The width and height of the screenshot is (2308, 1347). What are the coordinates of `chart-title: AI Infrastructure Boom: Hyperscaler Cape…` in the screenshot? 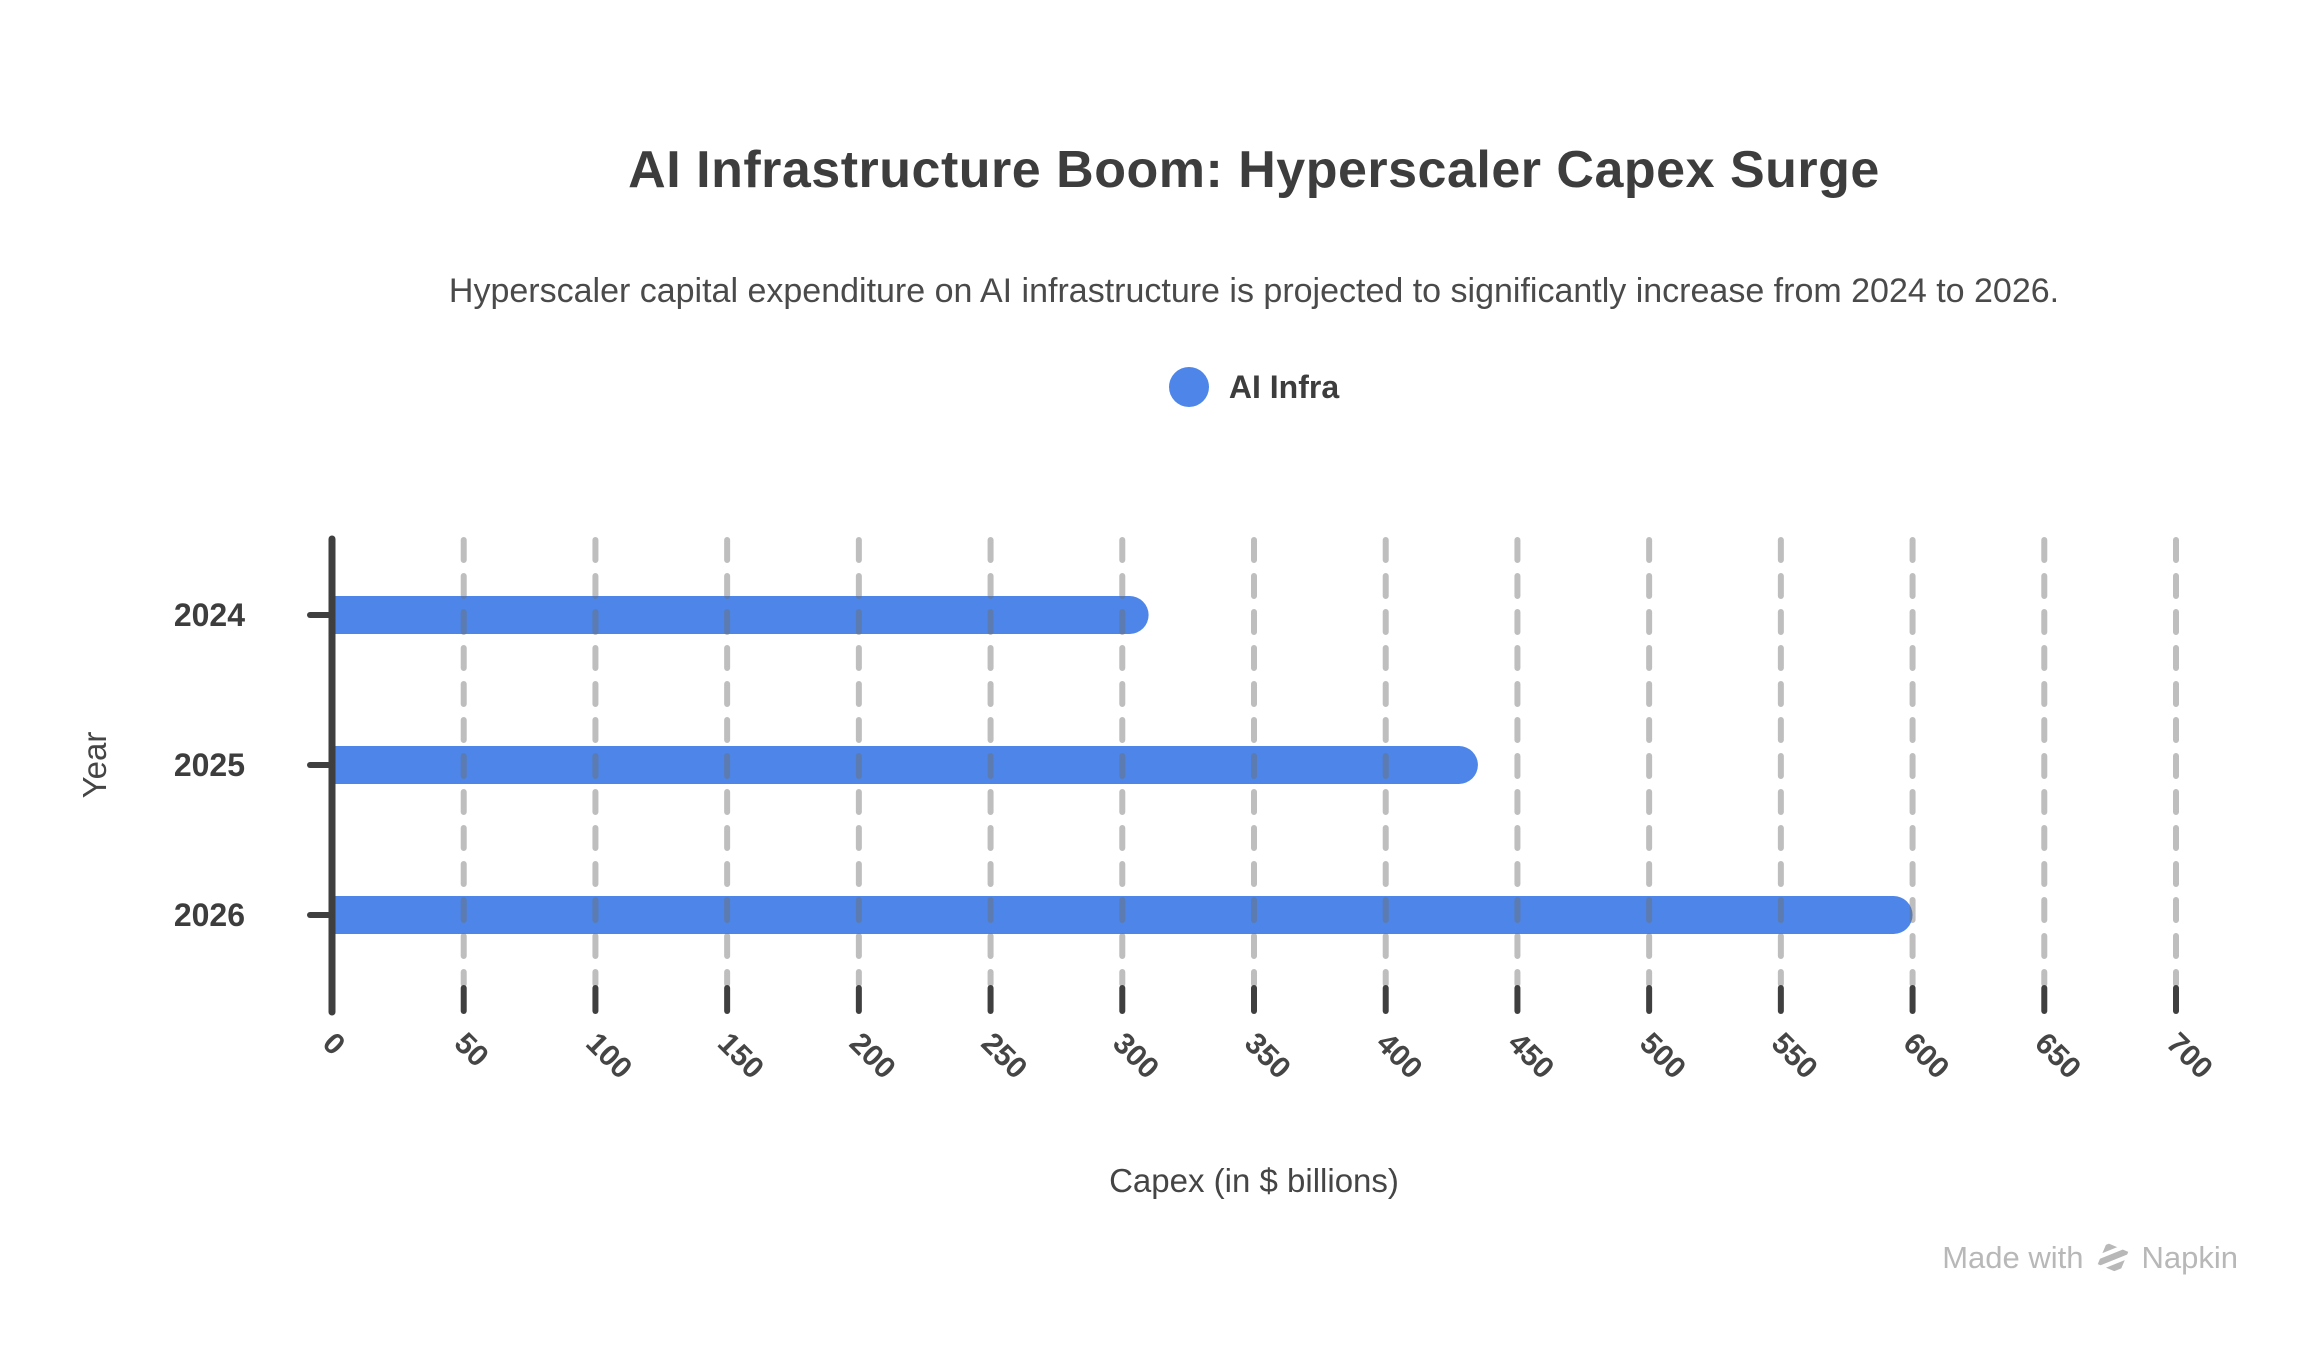 It's located at (1254, 170).